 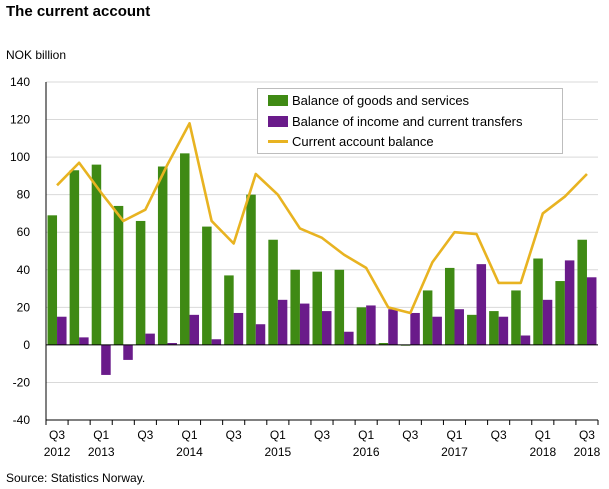 What do you see at coordinates (381, 100) in the screenshot?
I see `legend-label-goods: Balance of goods and services` at bounding box center [381, 100].